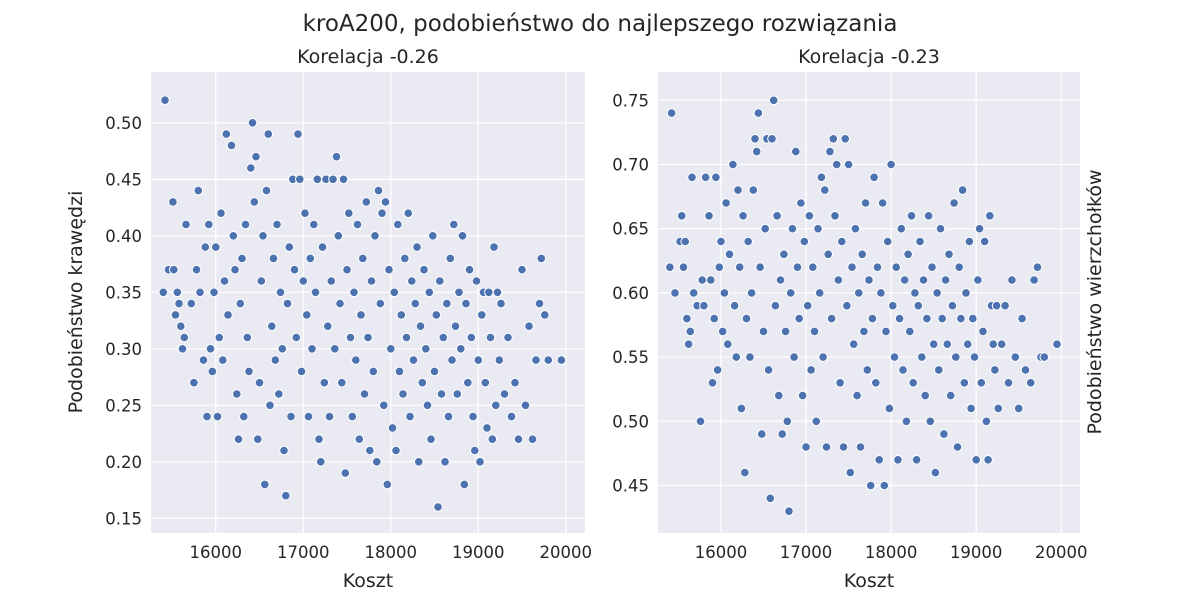  I want to click on right-x-tick-label: 16000, so click(721, 552).